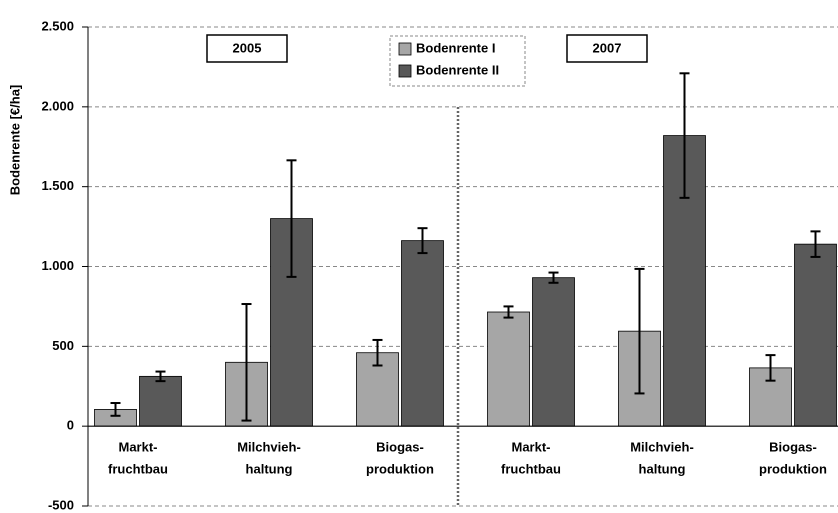 This screenshot has height=513, width=838. What do you see at coordinates (57, 105) in the screenshot?
I see `y-tick-label: 2.000` at bounding box center [57, 105].